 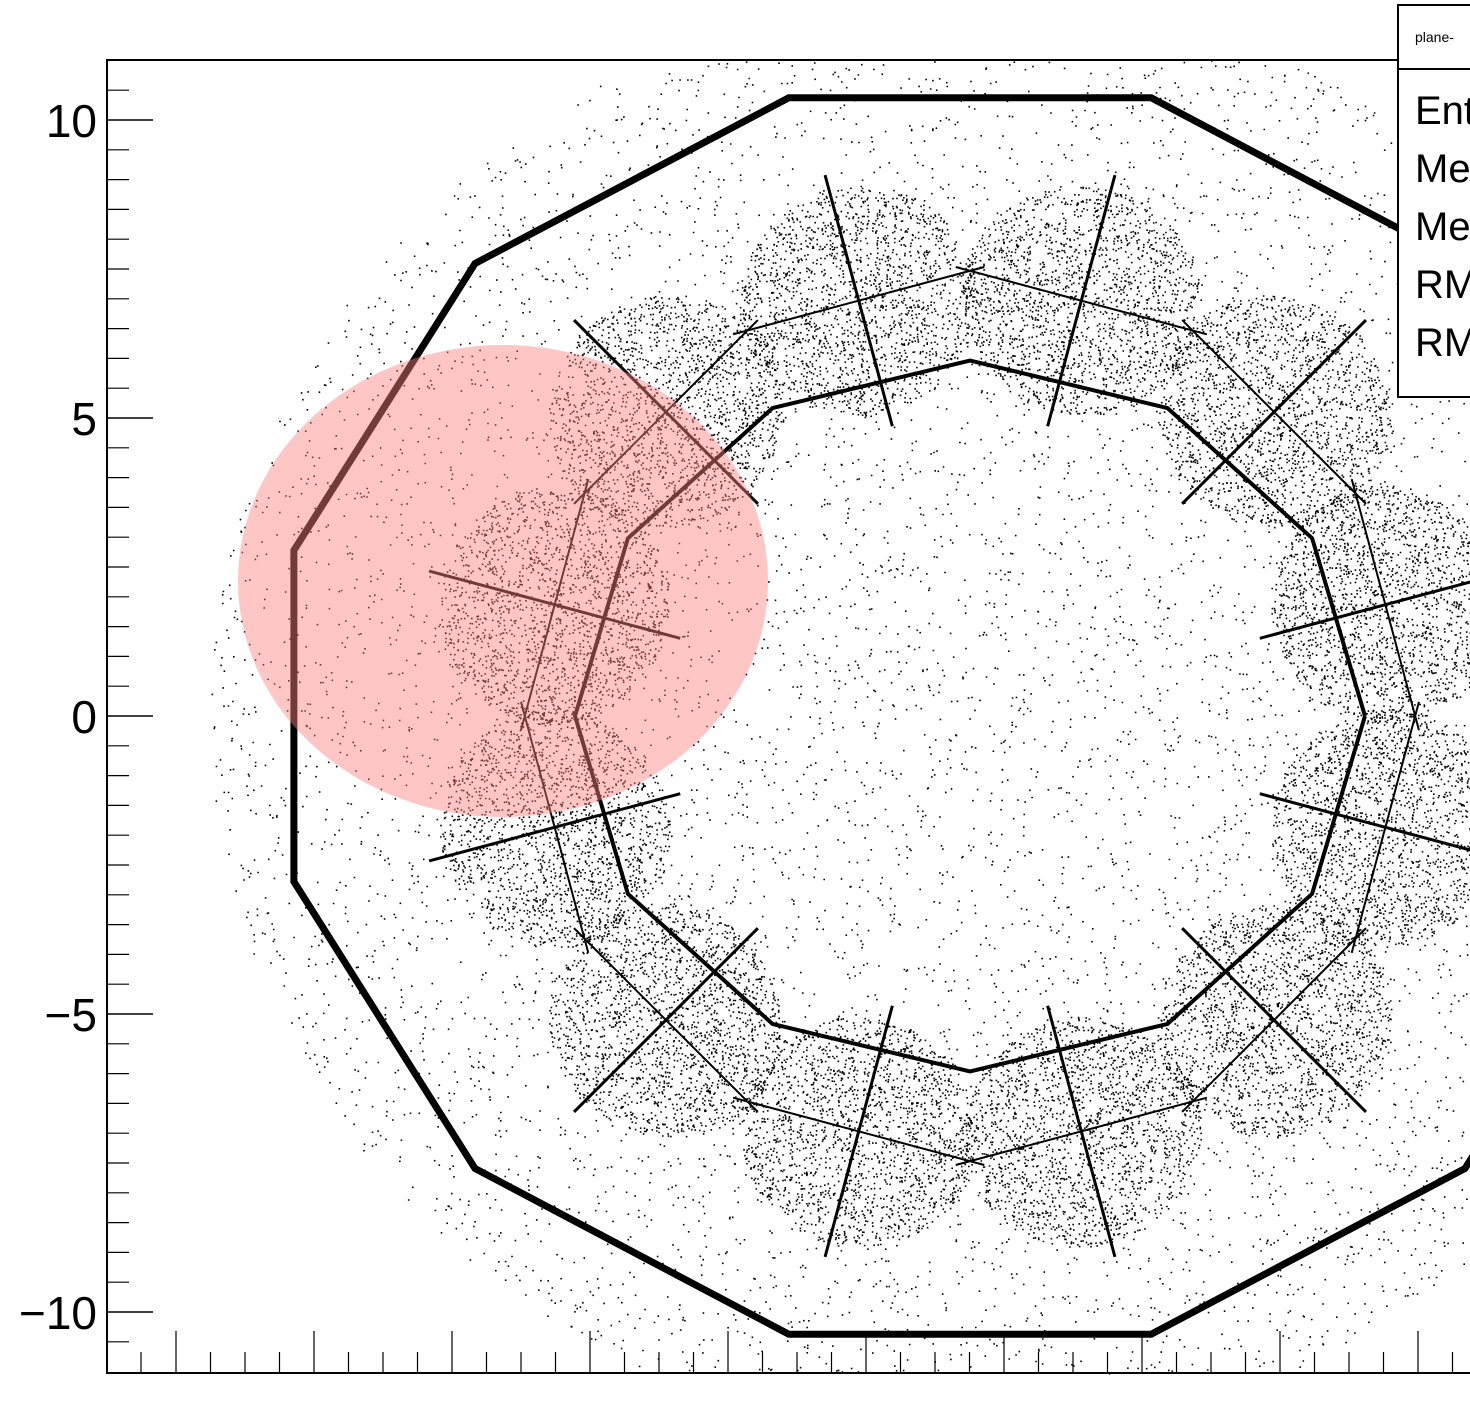 What do you see at coordinates (84, 419) in the screenshot?
I see `y-tick-label: 5` at bounding box center [84, 419].